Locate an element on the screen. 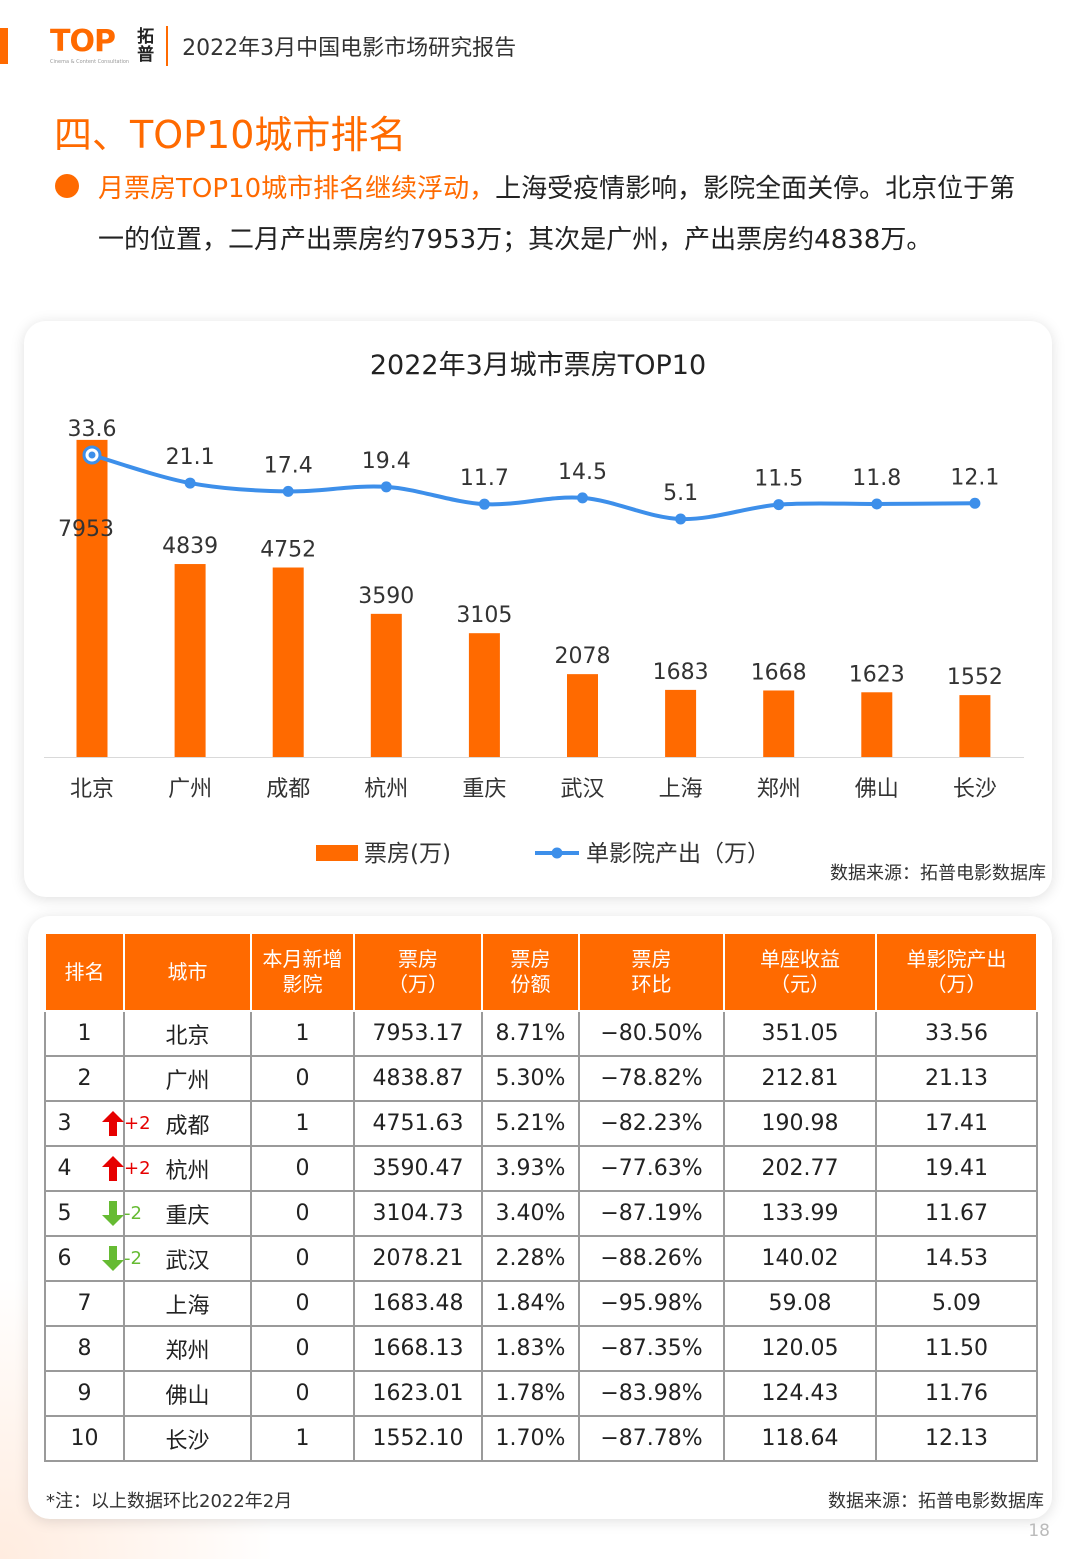 This screenshot has width=1080, height=1559. bar-value-label: 7953 is located at coordinates (86, 529).